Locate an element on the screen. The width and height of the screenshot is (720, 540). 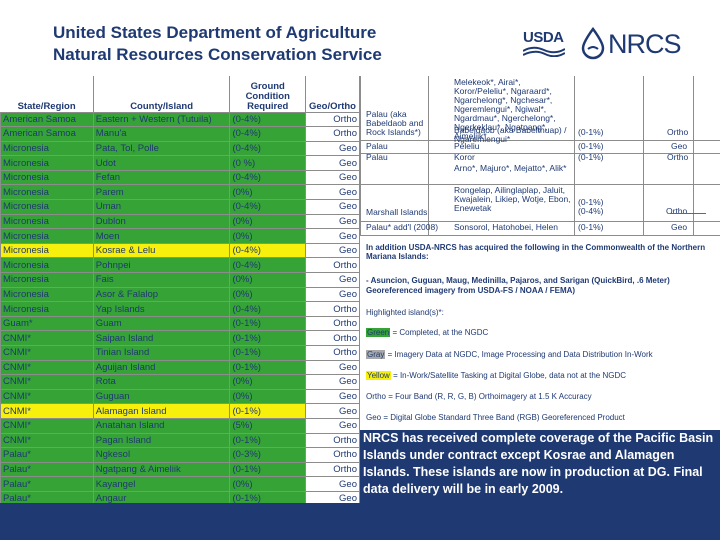
table-row: Micronesia Yap Islands (0-4%) Ortho is located at coordinates (180, 309).